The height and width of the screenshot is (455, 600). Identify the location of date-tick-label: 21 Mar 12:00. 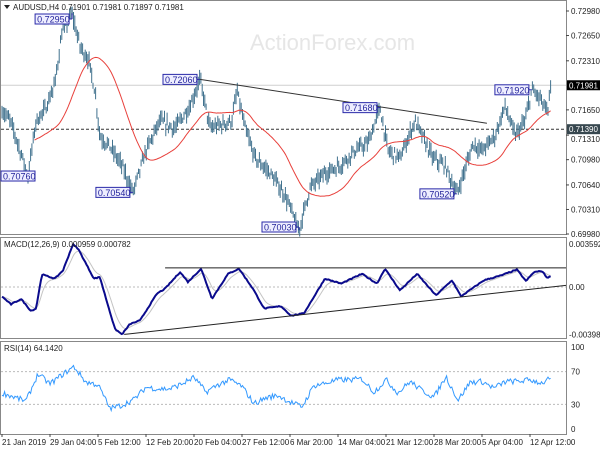
(410, 442).